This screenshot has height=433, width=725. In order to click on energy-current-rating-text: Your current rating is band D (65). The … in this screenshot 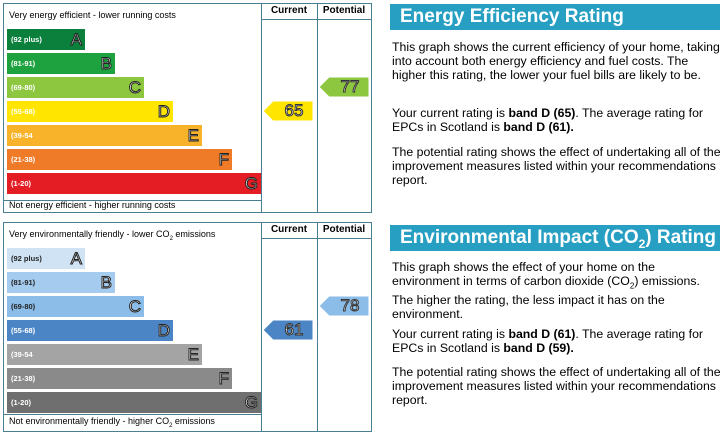, I will do `click(557, 120)`.